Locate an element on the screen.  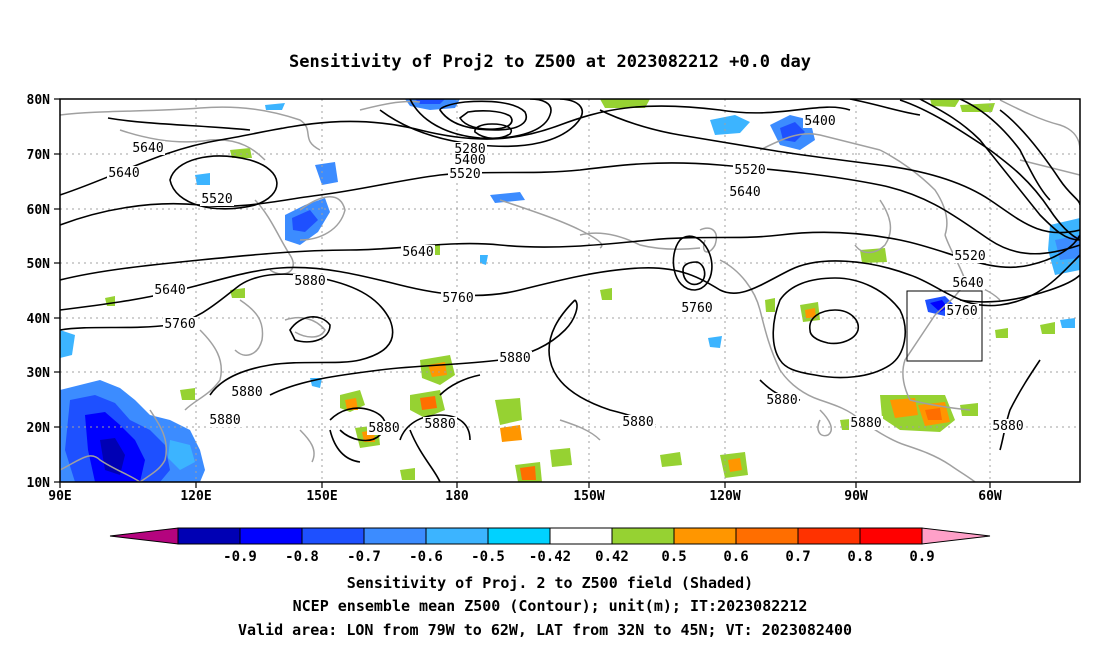
lat-label: 40N is located at coordinates (39, 319).